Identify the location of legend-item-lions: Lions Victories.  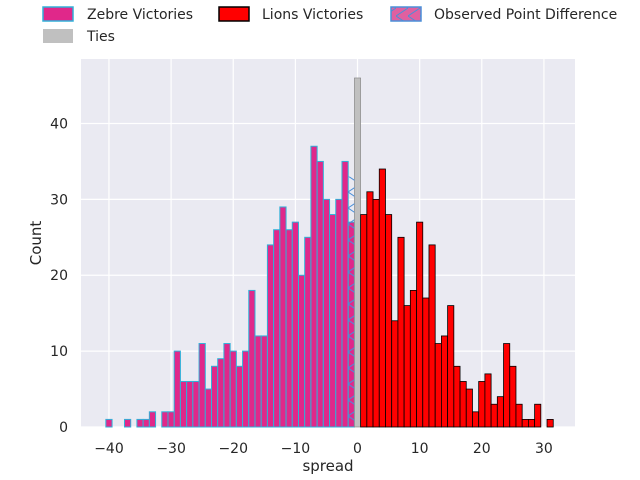
(290, 14).